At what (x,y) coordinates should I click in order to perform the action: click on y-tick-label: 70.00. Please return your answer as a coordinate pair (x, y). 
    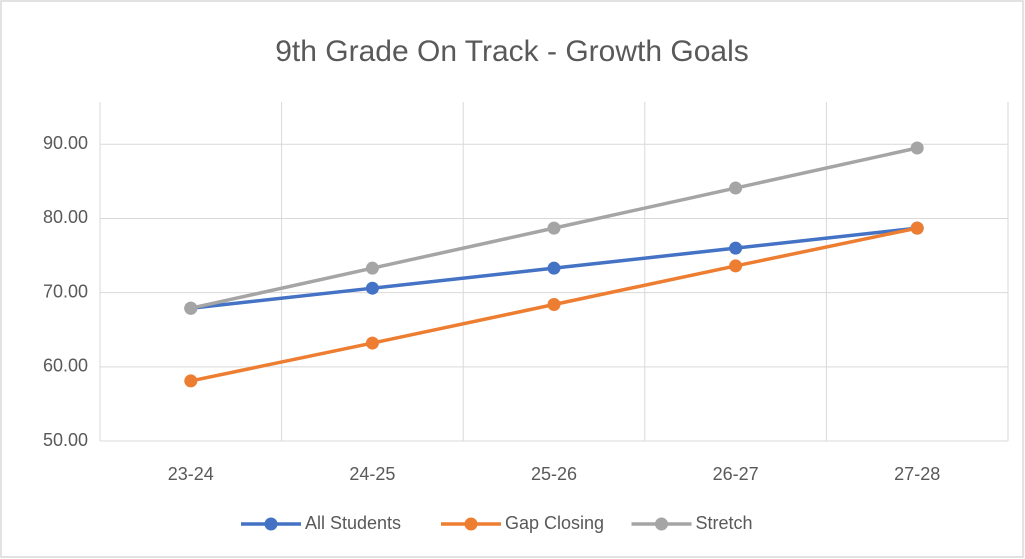
    Looking at the image, I should click on (65, 291).